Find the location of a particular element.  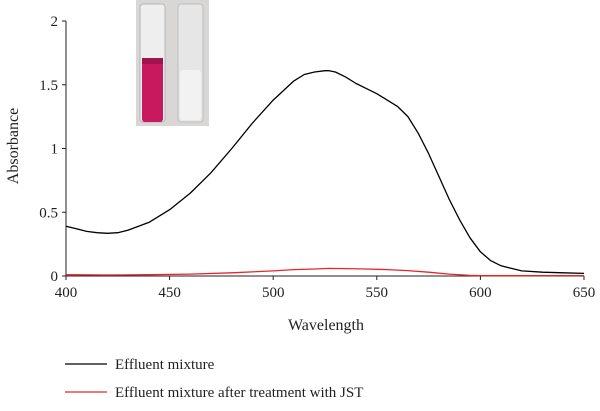

y-tick-label: 0.5 is located at coordinates (48, 213).